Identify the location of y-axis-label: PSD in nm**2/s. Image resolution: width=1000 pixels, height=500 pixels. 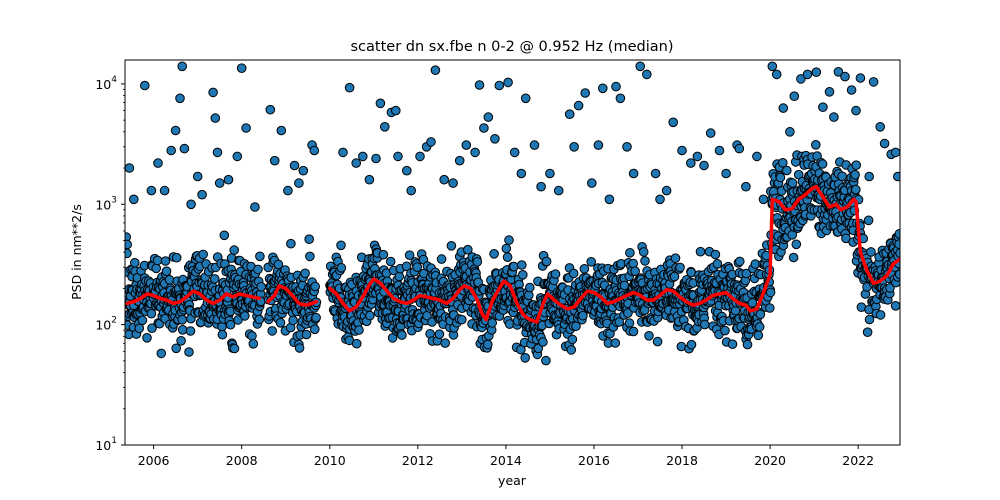
(76, 252).